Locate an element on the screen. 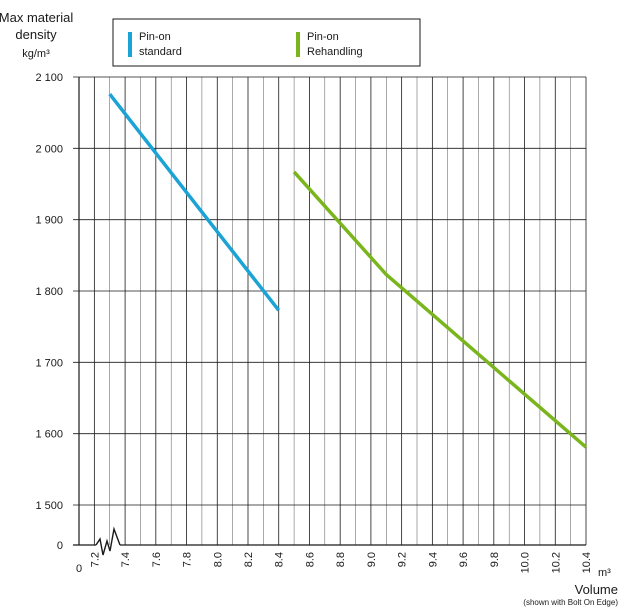  legend-label-rehandling-line2: Rehandling is located at coordinates (335, 52).